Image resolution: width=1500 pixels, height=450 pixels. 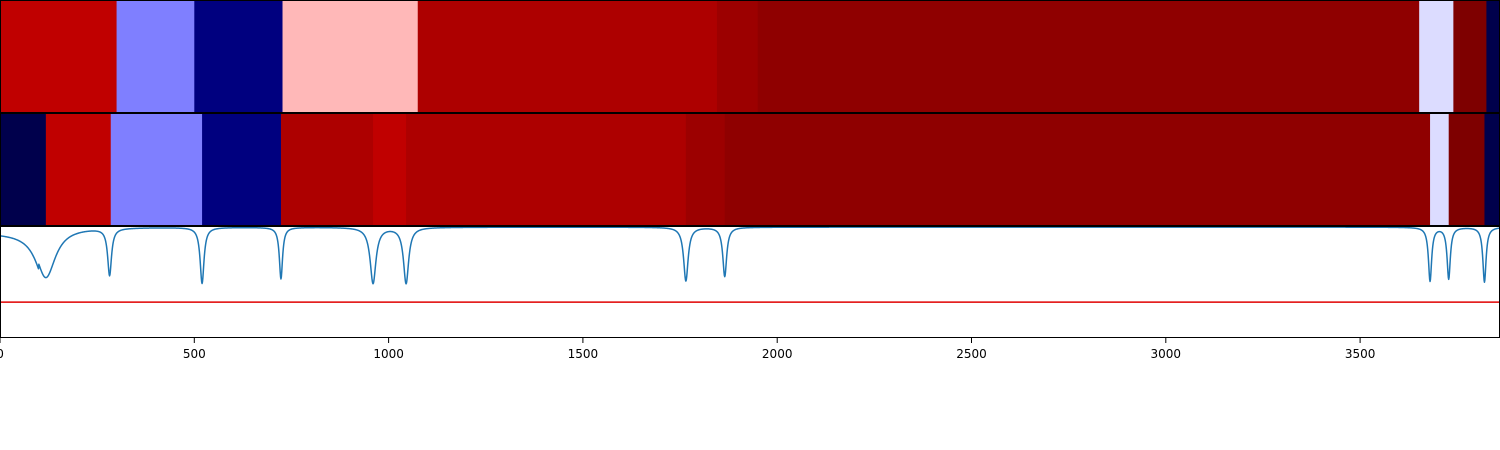 I want to click on x-tick-label-7: 3000, so click(x=1166, y=354).